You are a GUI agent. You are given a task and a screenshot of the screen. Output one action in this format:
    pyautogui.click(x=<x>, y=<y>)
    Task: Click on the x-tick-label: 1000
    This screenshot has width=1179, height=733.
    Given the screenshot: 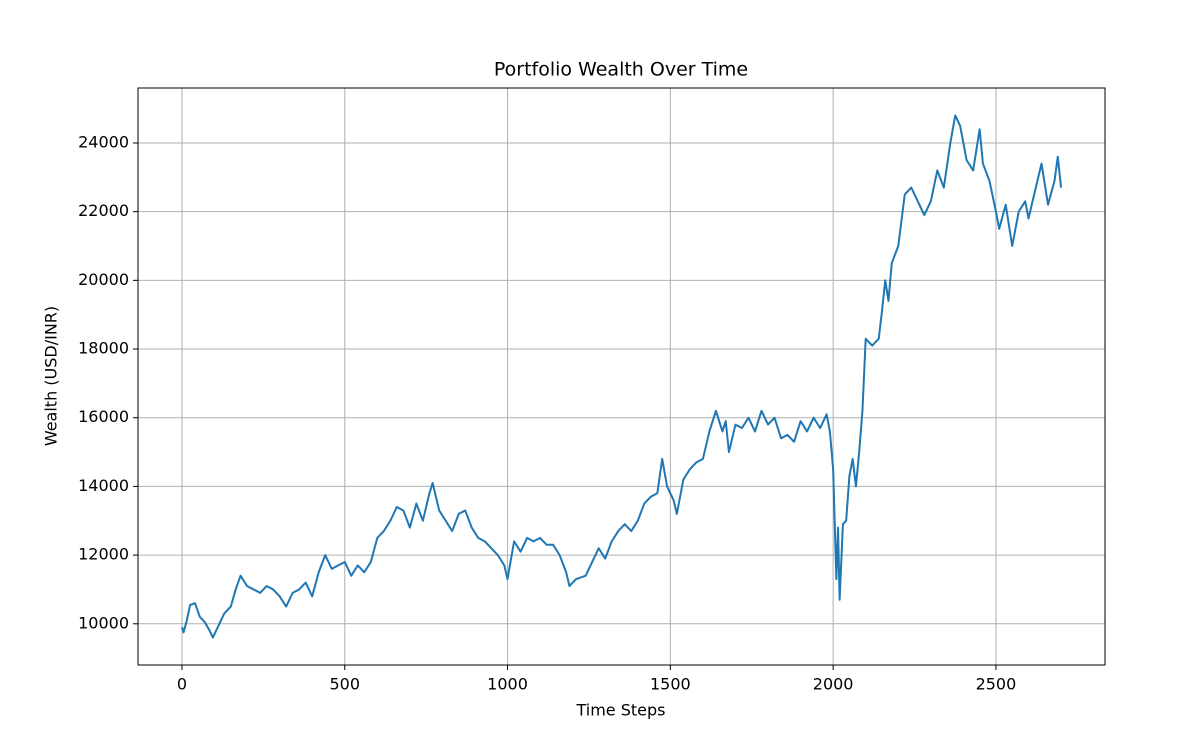 What is the action you would take?
    pyautogui.click(x=507, y=684)
    